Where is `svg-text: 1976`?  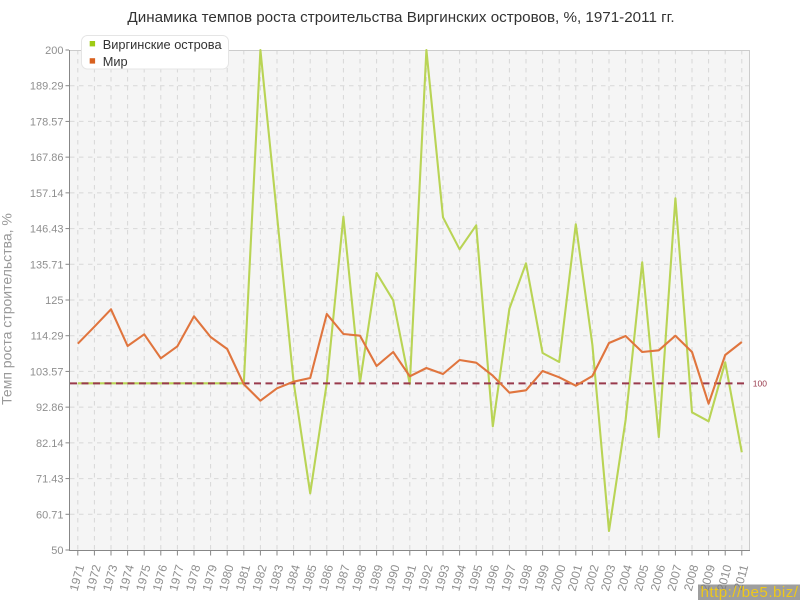 svg-text: 1976 is located at coordinates (160, 578).